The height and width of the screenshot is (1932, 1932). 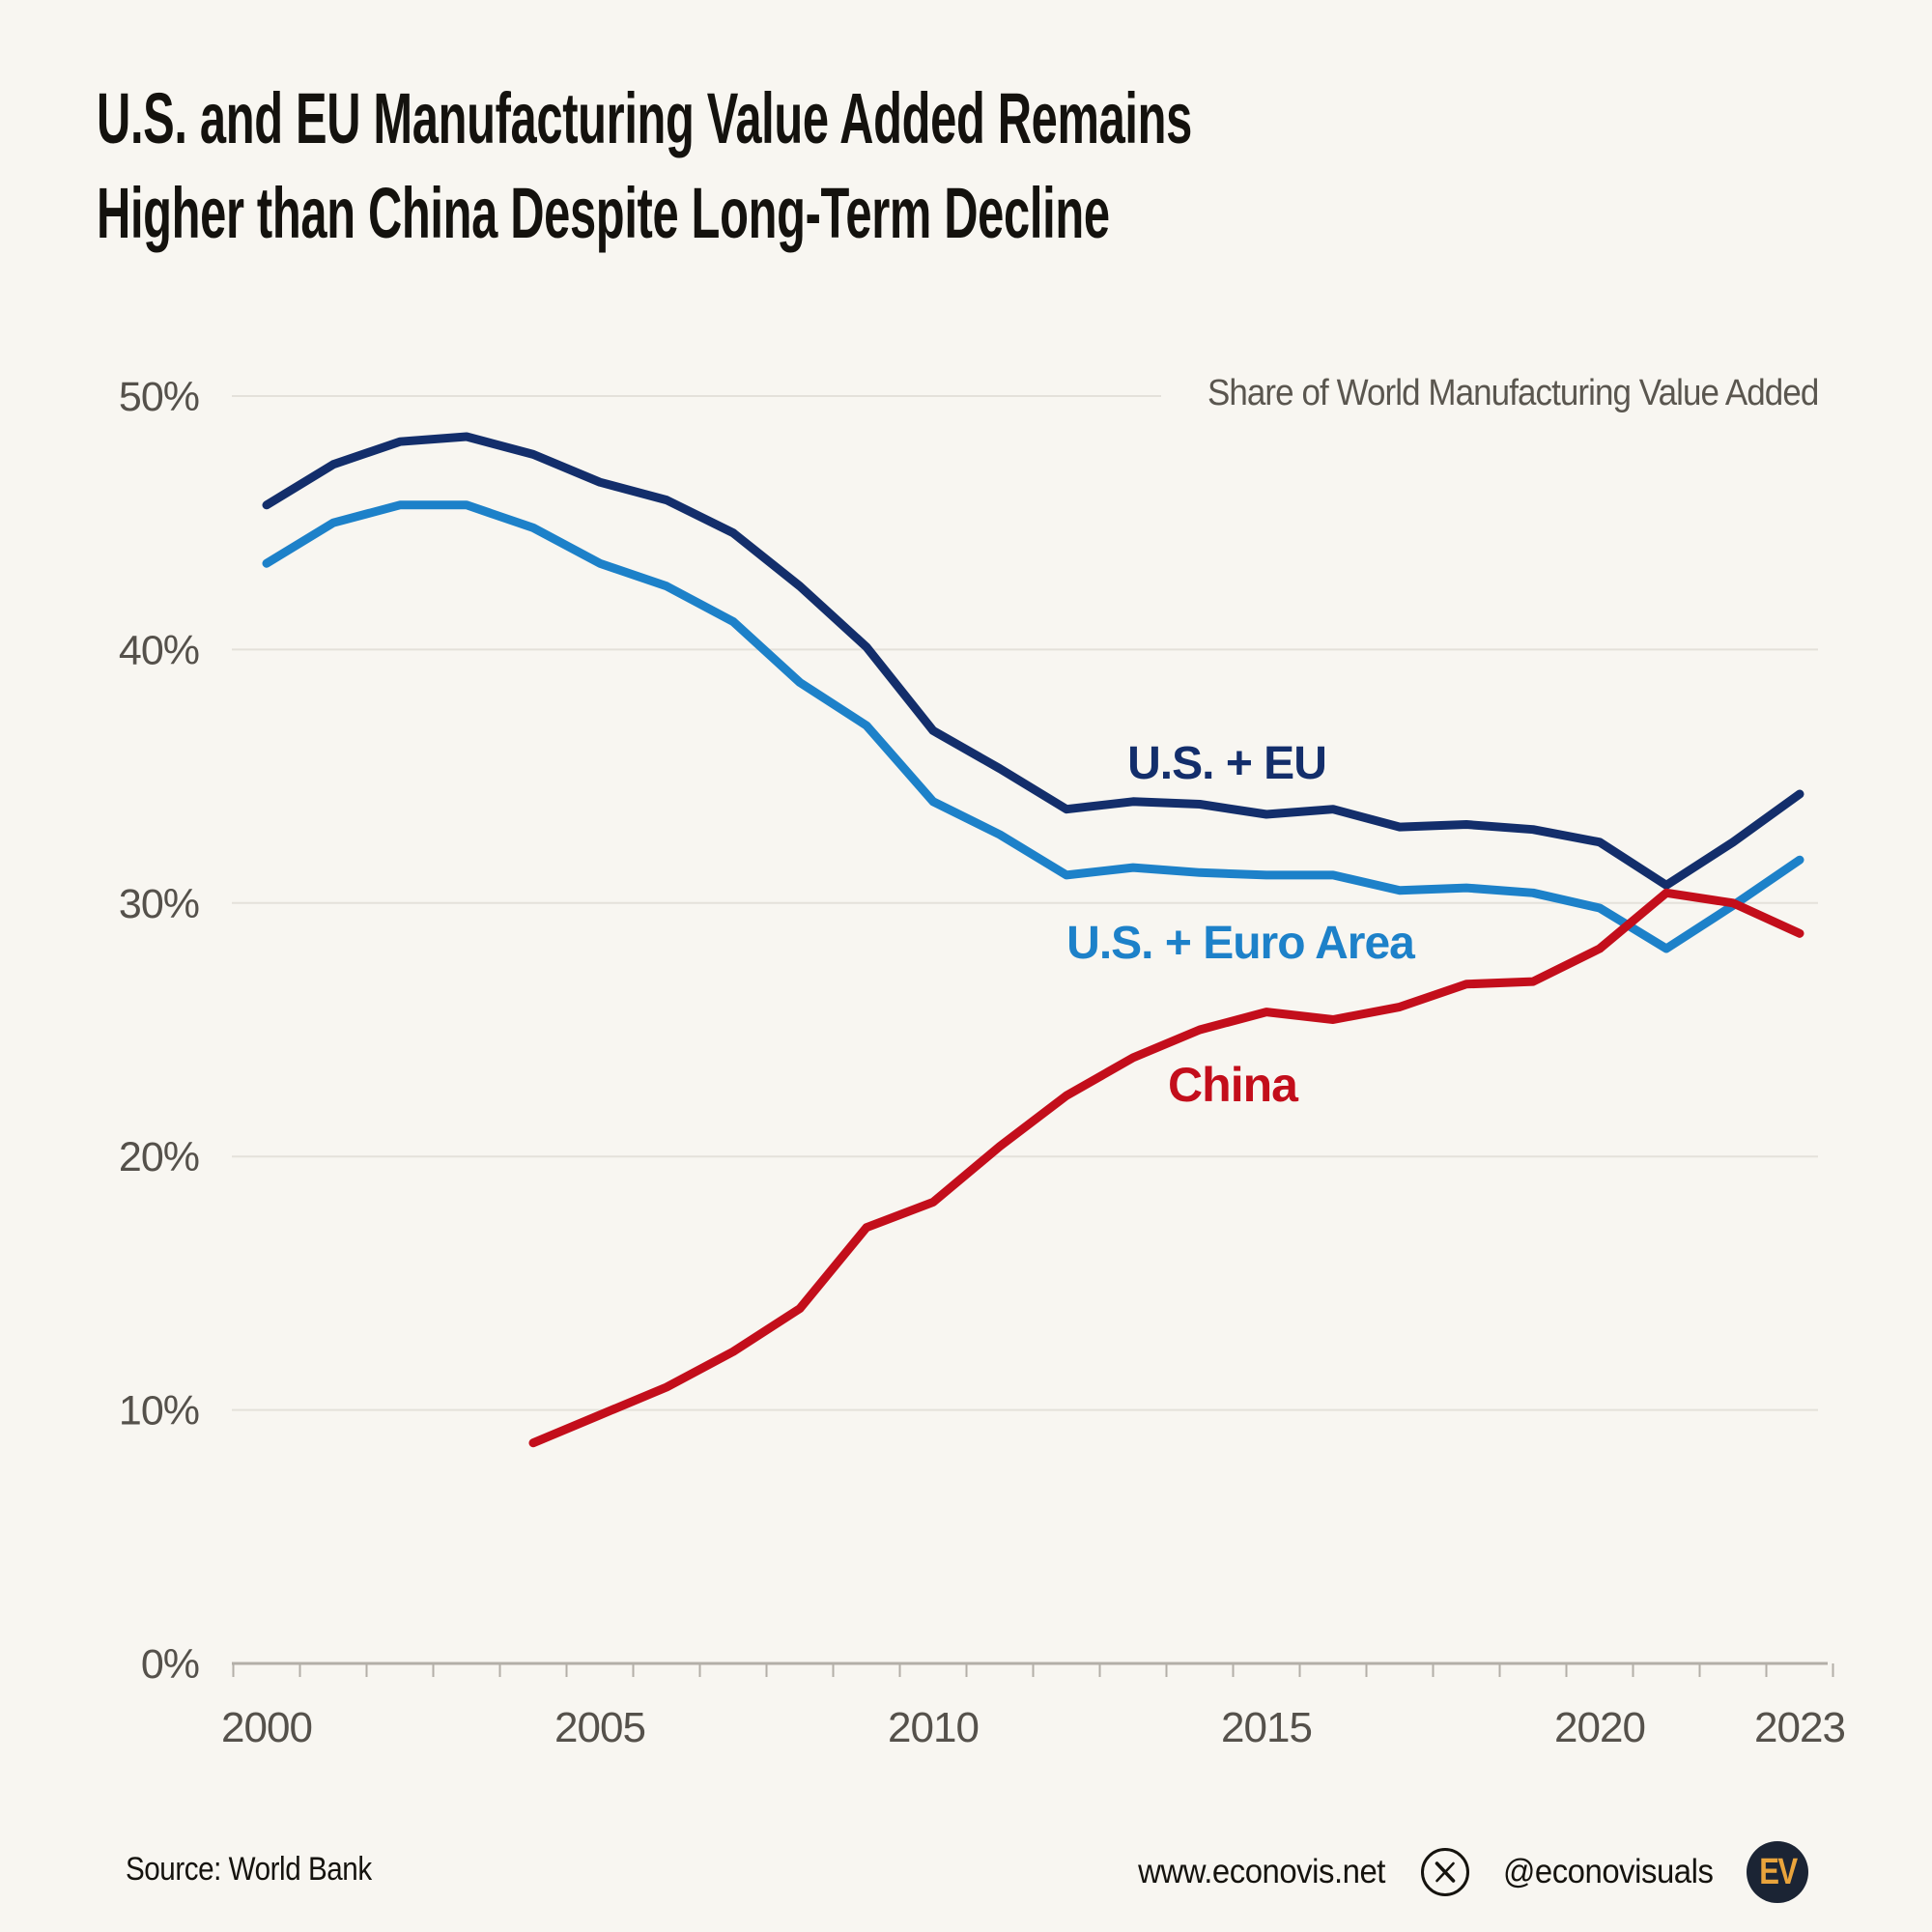 What do you see at coordinates (159, 1411) in the screenshot?
I see `y-axis-label-10: 10%` at bounding box center [159, 1411].